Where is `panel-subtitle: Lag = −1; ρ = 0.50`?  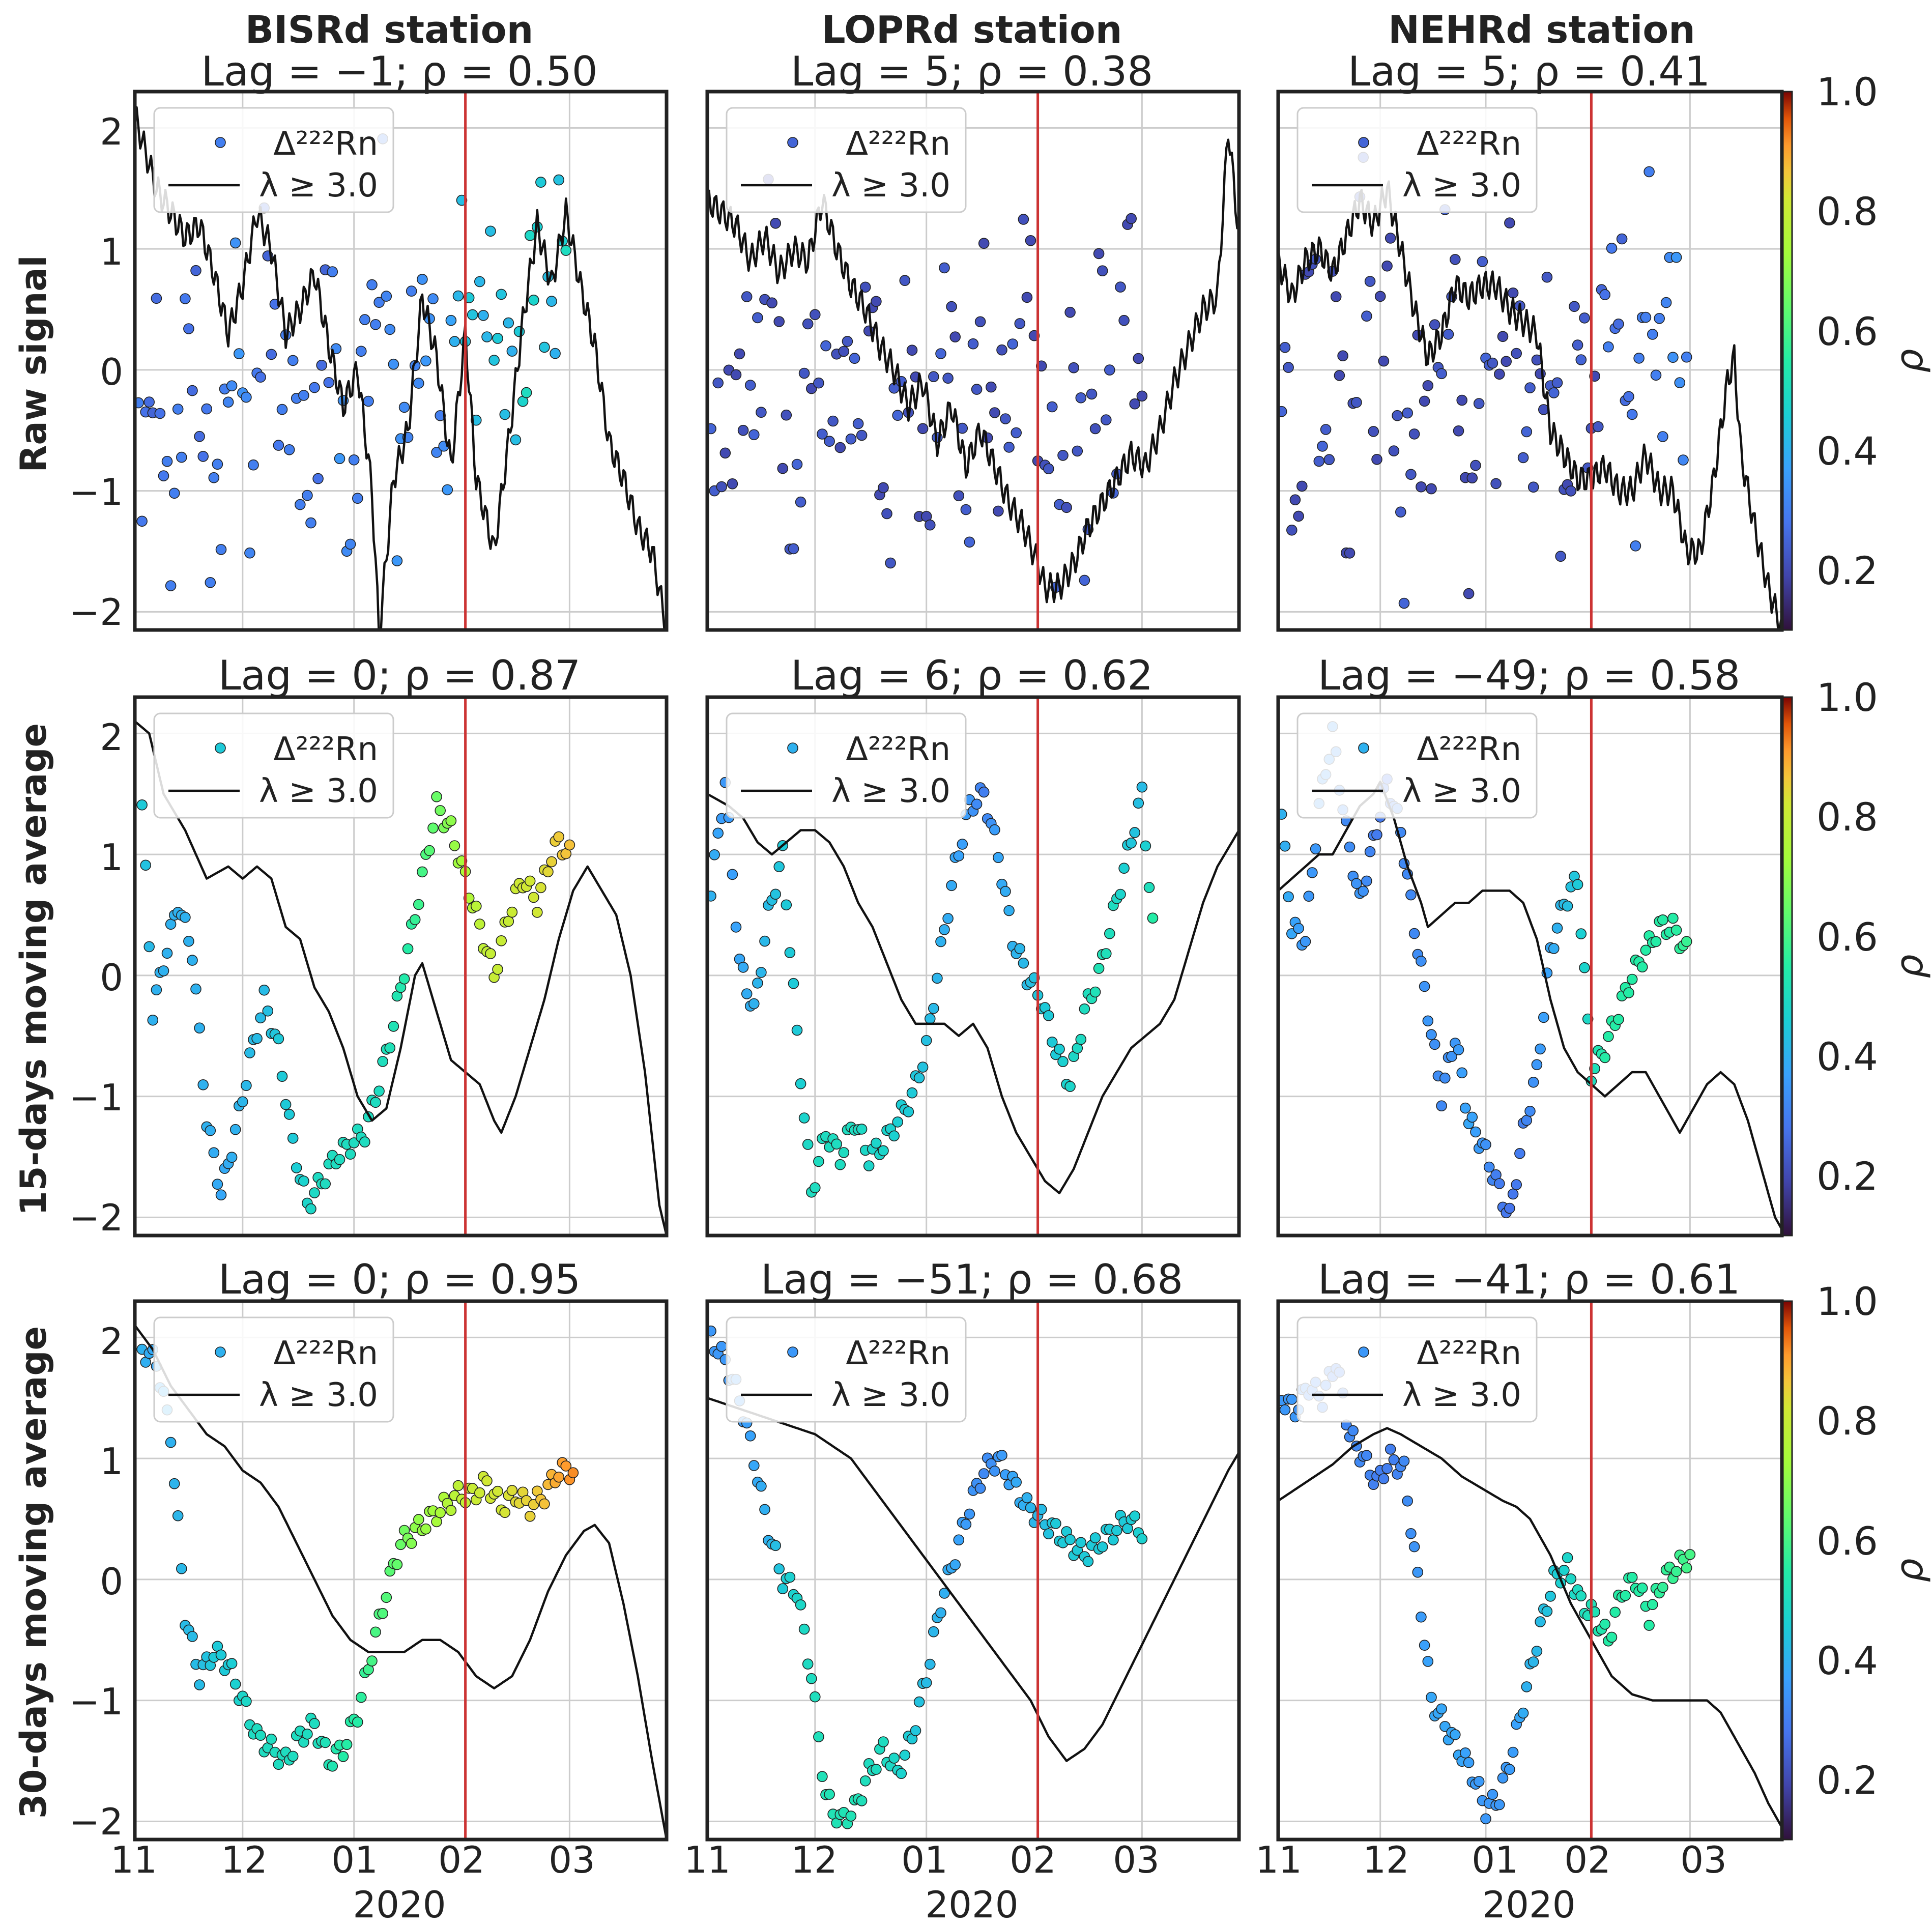 panel-subtitle: Lag = −1; ρ = 0.50 is located at coordinates (399, 71).